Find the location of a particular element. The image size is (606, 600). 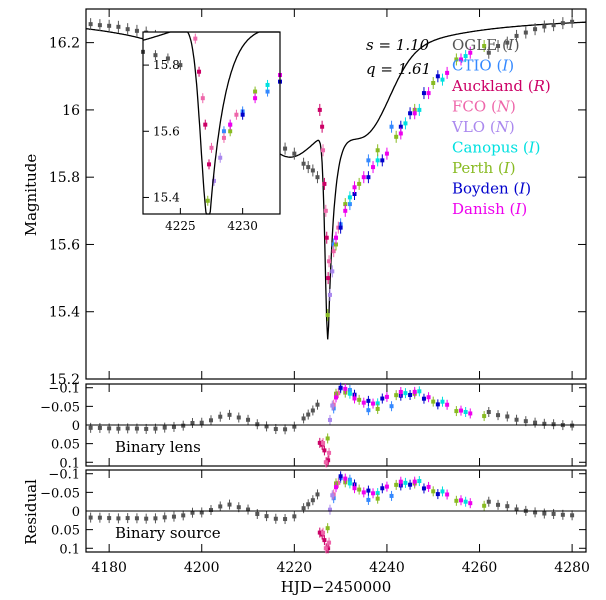

res1-point-vlo is located at coordinates (332, 405).